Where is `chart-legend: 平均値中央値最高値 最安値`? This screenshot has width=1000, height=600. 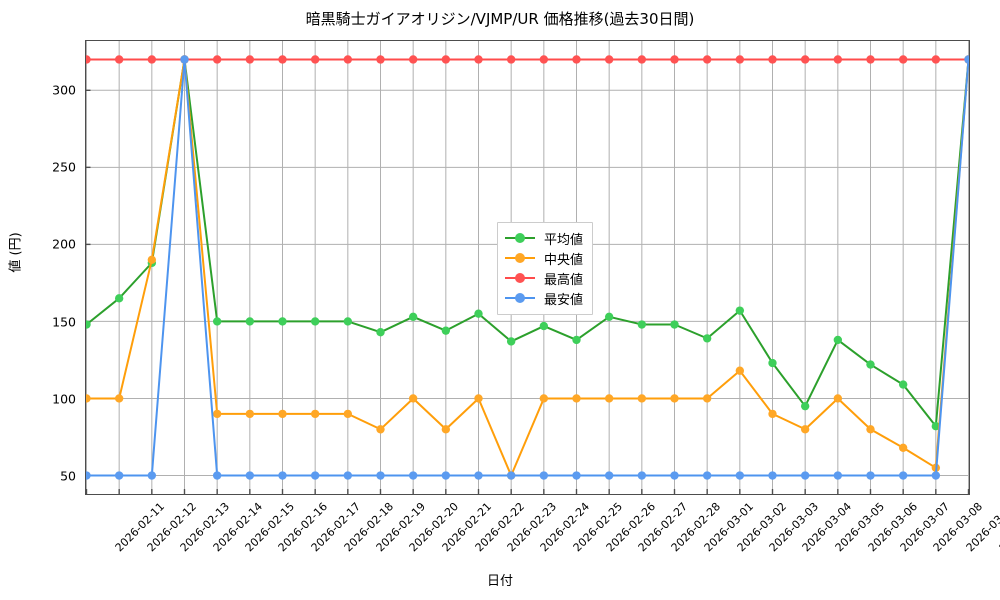
chart-legend: 平均値中央値最高値 最安値 is located at coordinates (545, 268).